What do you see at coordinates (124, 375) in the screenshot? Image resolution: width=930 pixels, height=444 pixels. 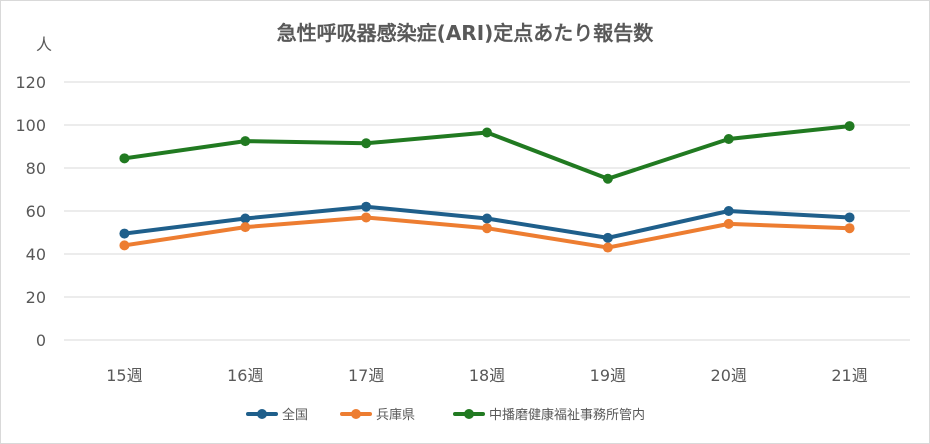 I see `x-tick-label: 15週` at bounding box center [124, 375].